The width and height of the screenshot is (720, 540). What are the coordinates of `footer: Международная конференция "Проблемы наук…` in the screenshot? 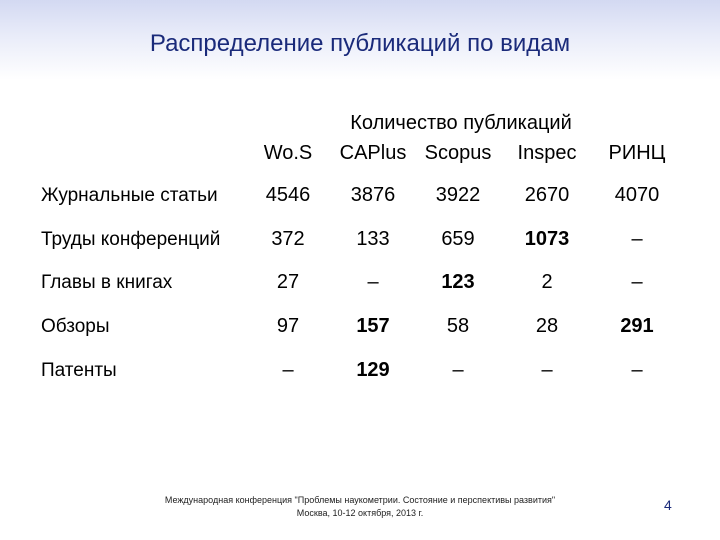 It's located at (360, 507).